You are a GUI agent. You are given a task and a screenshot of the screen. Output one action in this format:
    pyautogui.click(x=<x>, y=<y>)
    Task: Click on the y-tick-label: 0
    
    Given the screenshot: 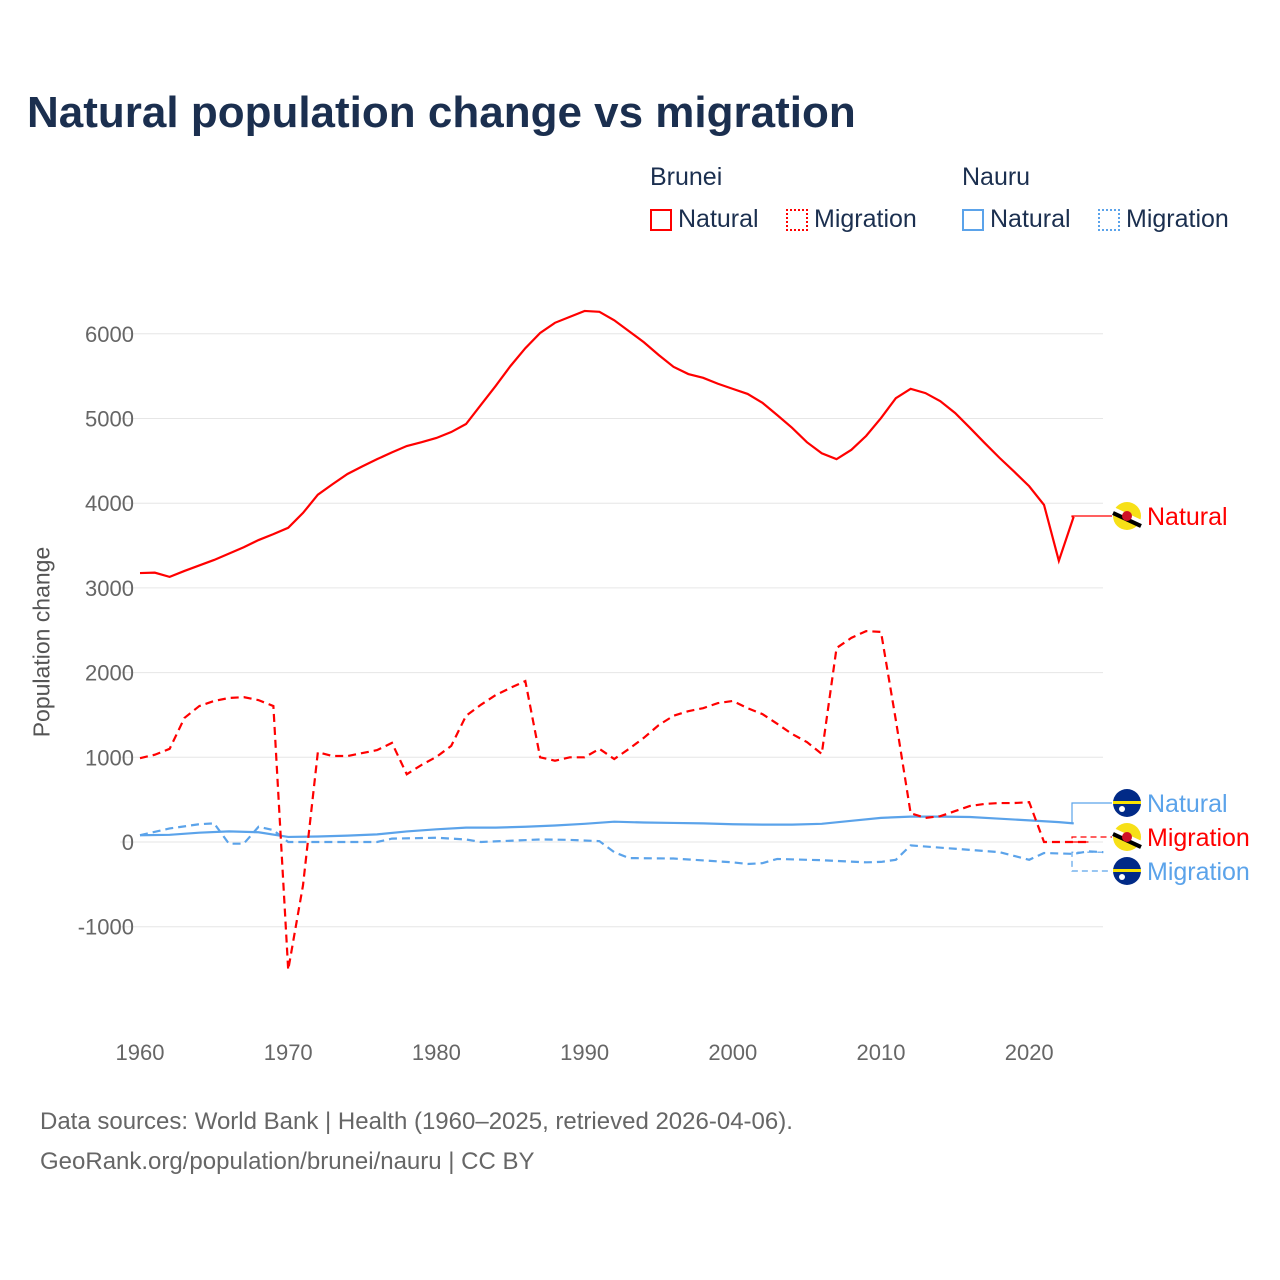 What is the action you would take?
    pyautogui.click(x=128, y=842)
    